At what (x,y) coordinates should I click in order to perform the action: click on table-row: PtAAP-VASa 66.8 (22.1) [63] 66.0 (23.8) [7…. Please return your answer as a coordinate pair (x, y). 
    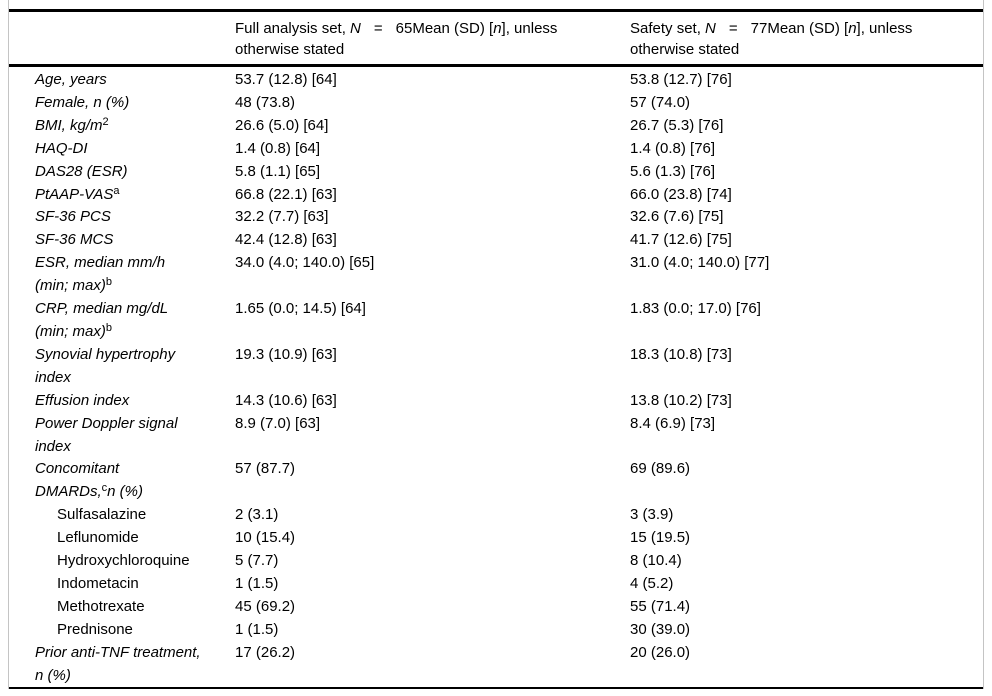
    Looking at the image, I should click on (496, 195).